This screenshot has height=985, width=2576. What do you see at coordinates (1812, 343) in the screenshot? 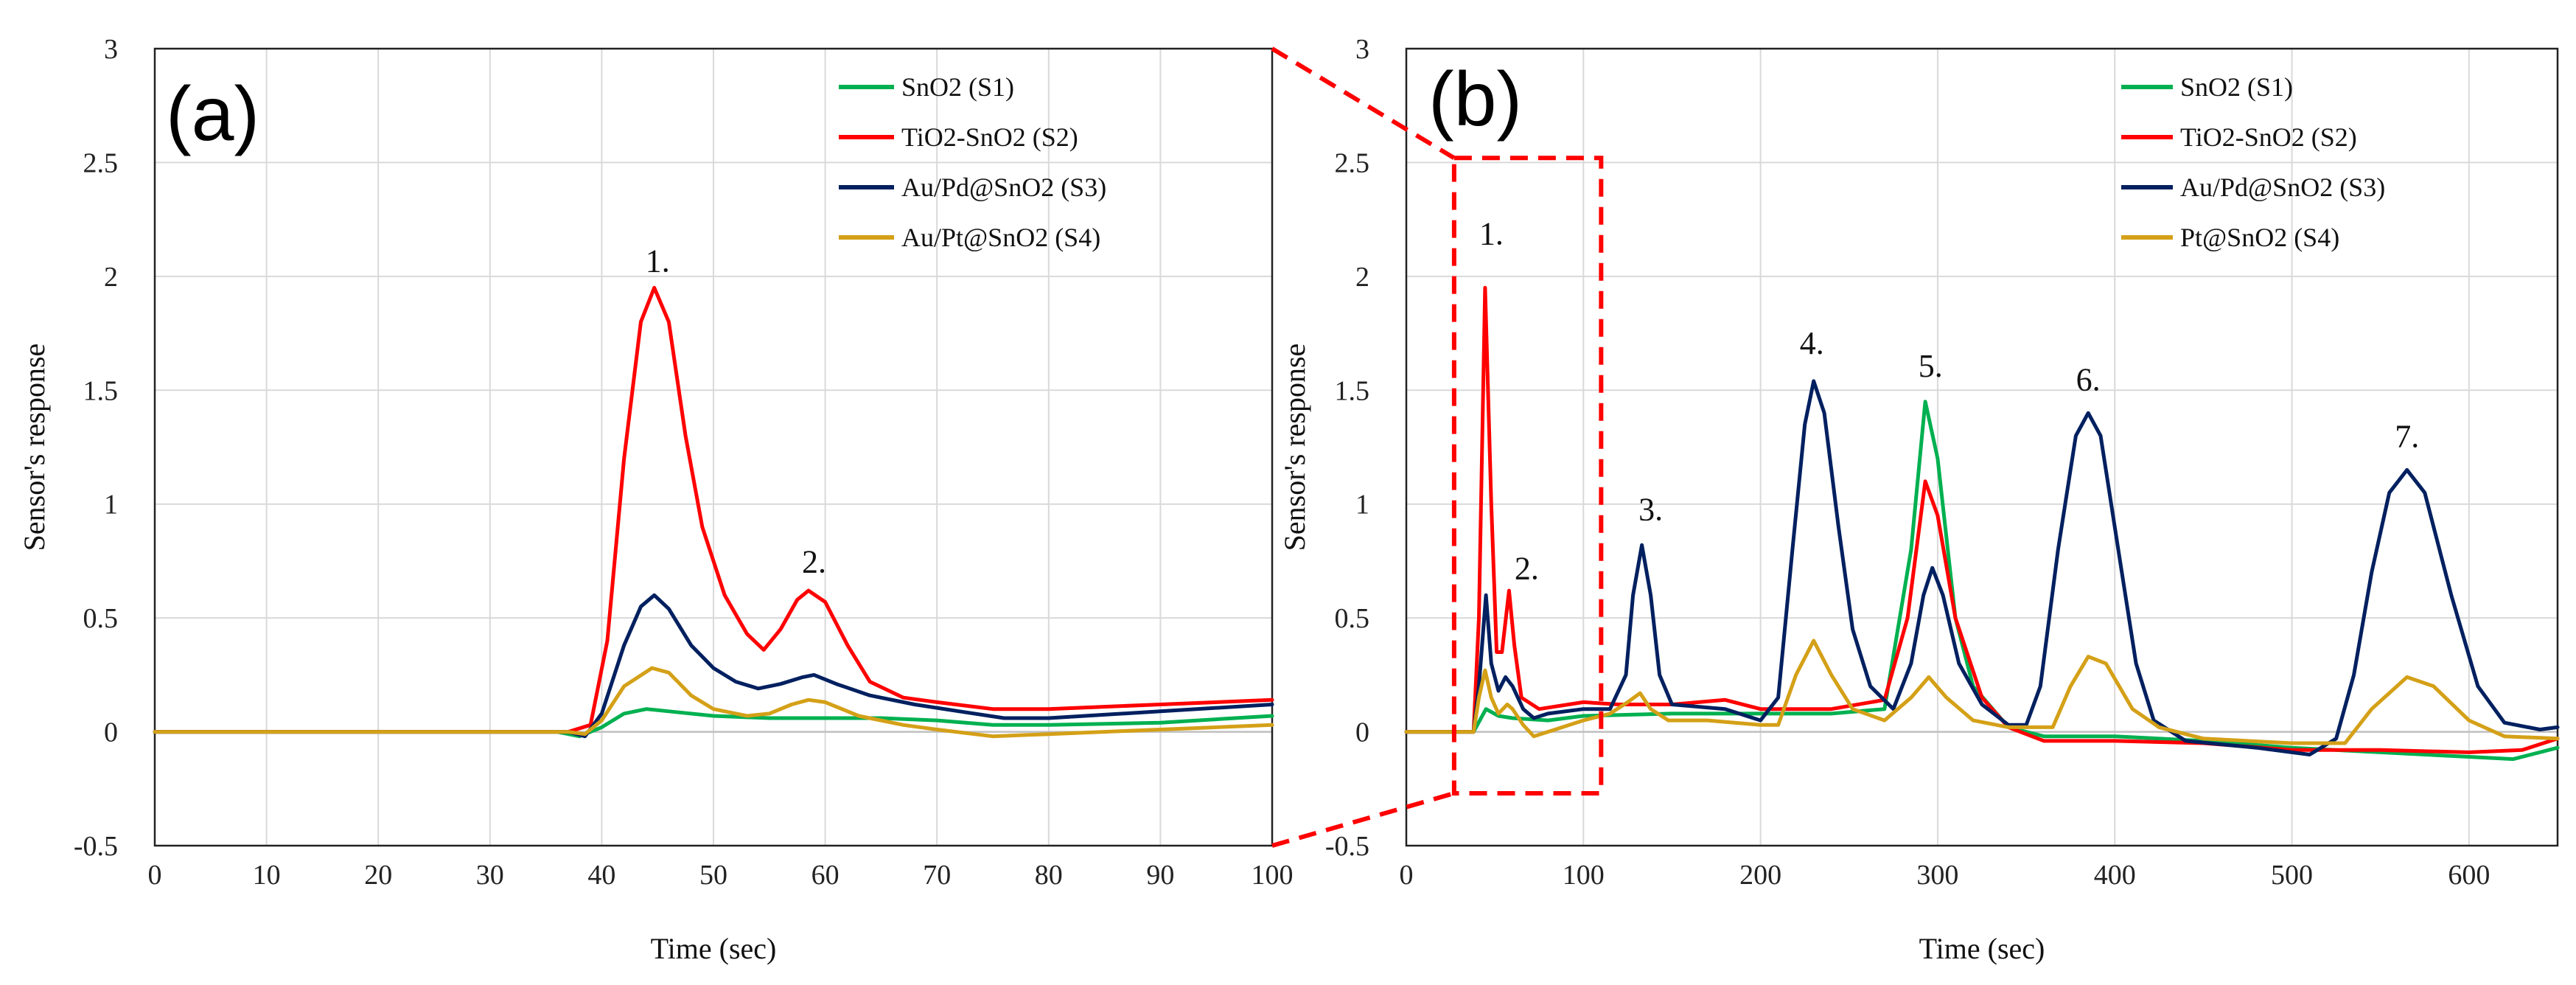
I see `peak-label: 4.` at bounding box center [1812, 343].